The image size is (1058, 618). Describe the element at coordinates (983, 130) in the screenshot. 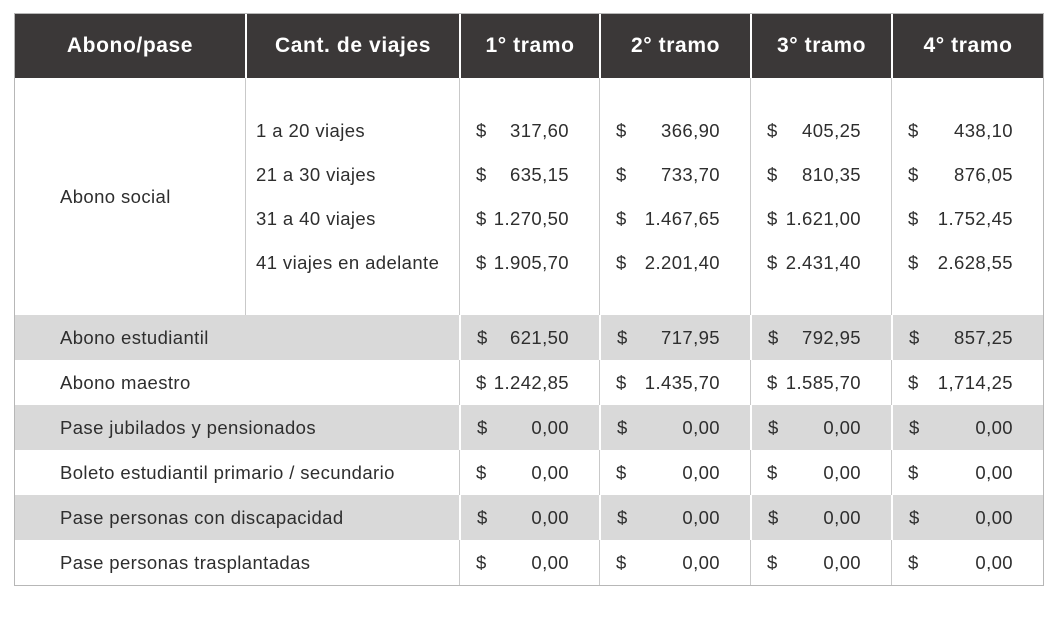

I see `amount: 438,10` at that location.